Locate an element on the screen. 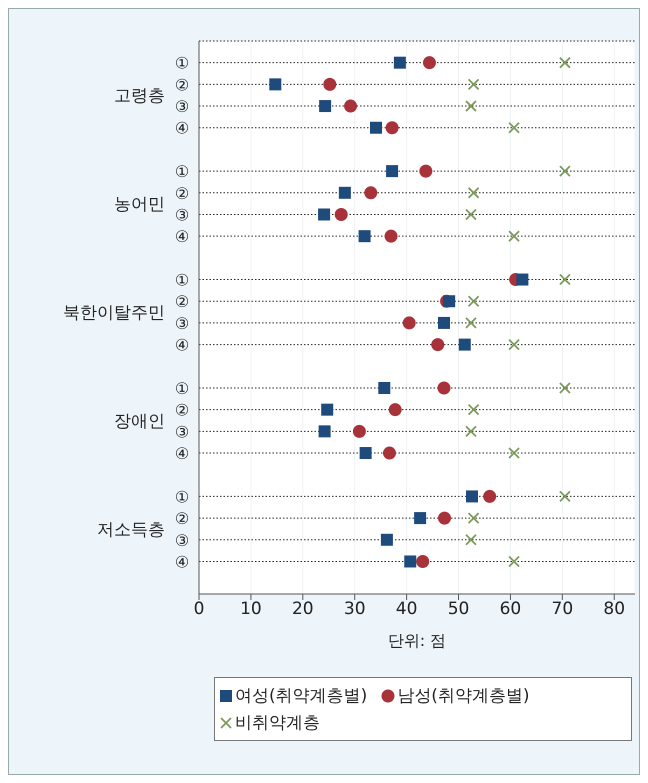 The height and width of the screenshot is (783, 648). text: 고령층 is located at coordinates (139, 96).